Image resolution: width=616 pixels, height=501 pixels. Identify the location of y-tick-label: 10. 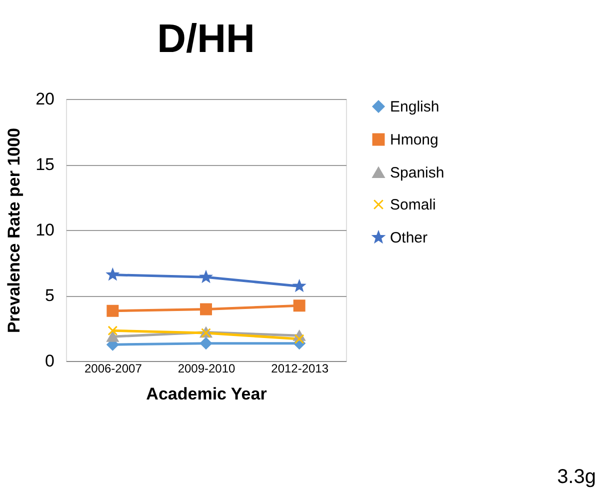
(45, 230).